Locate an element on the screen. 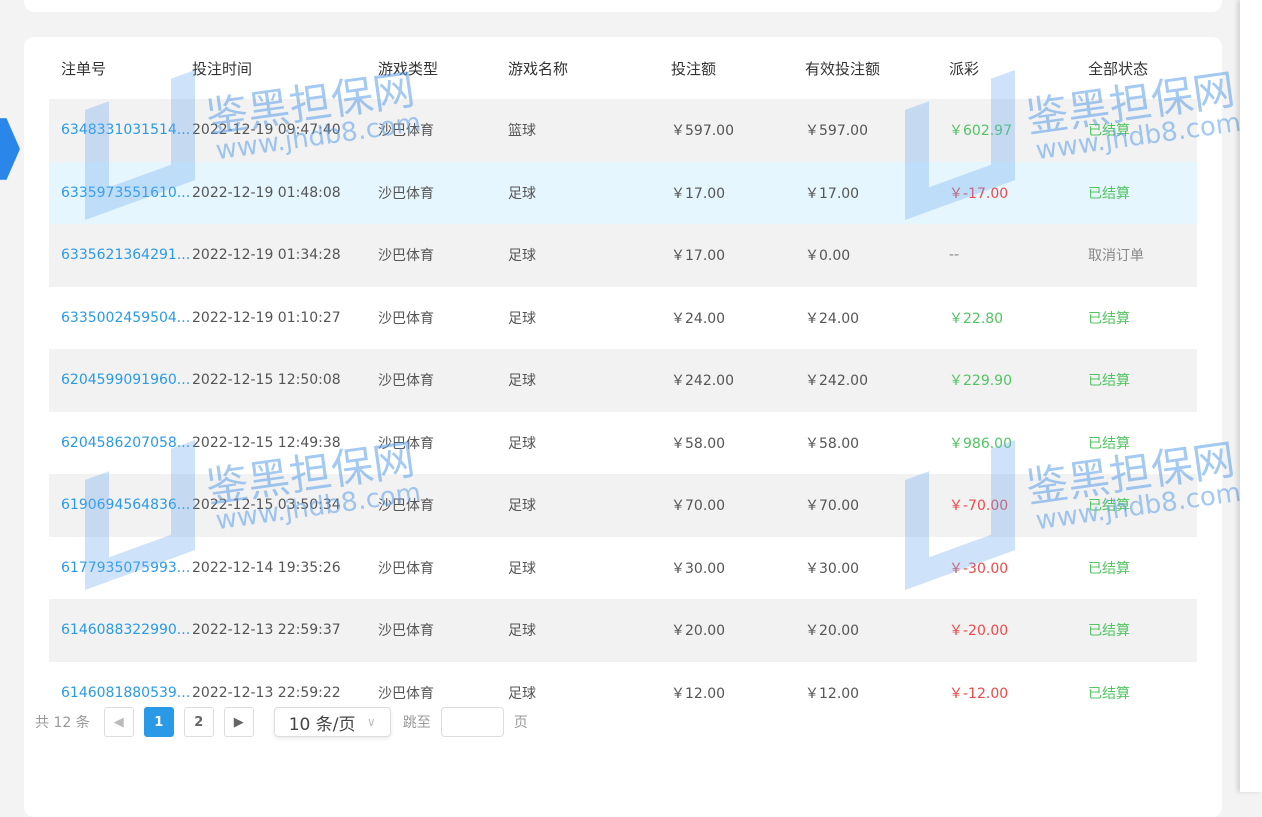 The image size is (1262, 817). cell-bet-time: 2022-12-19 01:34:28 is located at coordinates (285, 255).